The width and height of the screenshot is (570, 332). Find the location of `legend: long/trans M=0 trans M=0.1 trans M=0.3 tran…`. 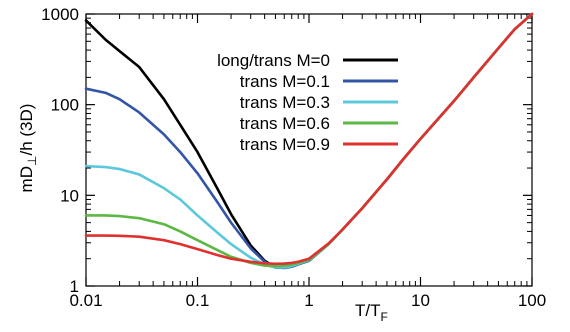

legend: long/trans M=0 trans M=0.1 trans M=0.3 tran… is located at coordinates (307, 102).